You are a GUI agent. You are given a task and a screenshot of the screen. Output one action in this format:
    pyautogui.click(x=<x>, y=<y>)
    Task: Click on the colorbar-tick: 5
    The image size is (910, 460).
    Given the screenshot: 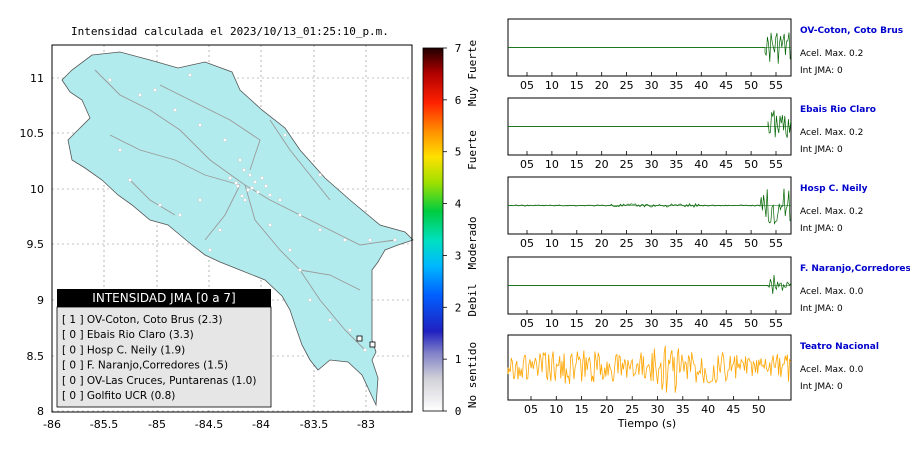 What is the action you would take?
    pyautogui.click(x=458, y=152)
    